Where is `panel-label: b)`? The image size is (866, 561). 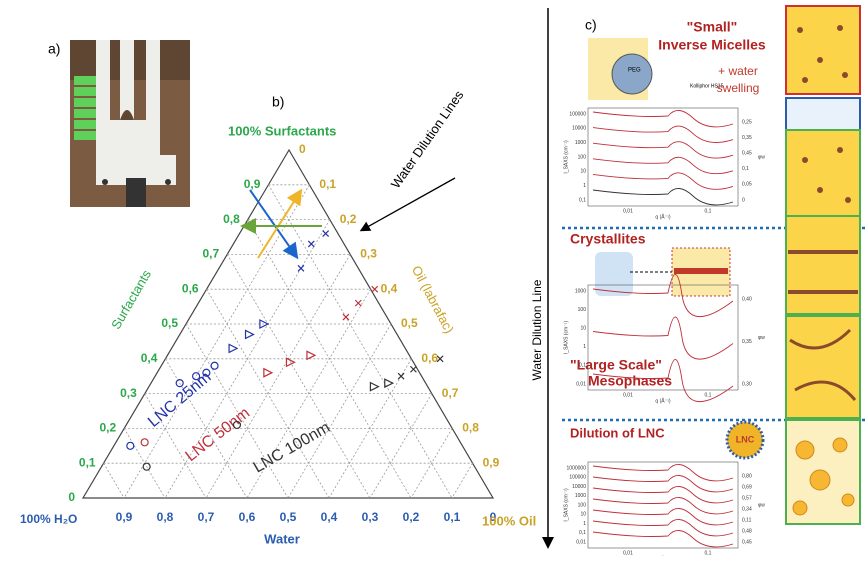 panel-label: b) is located at coordinates (278, 102).